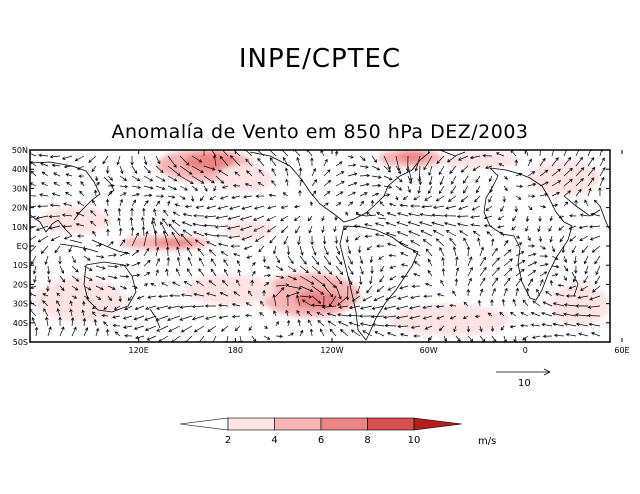 The image size is (640, 494). I want to click on reference-vector-label: 10, so click(524, 383).